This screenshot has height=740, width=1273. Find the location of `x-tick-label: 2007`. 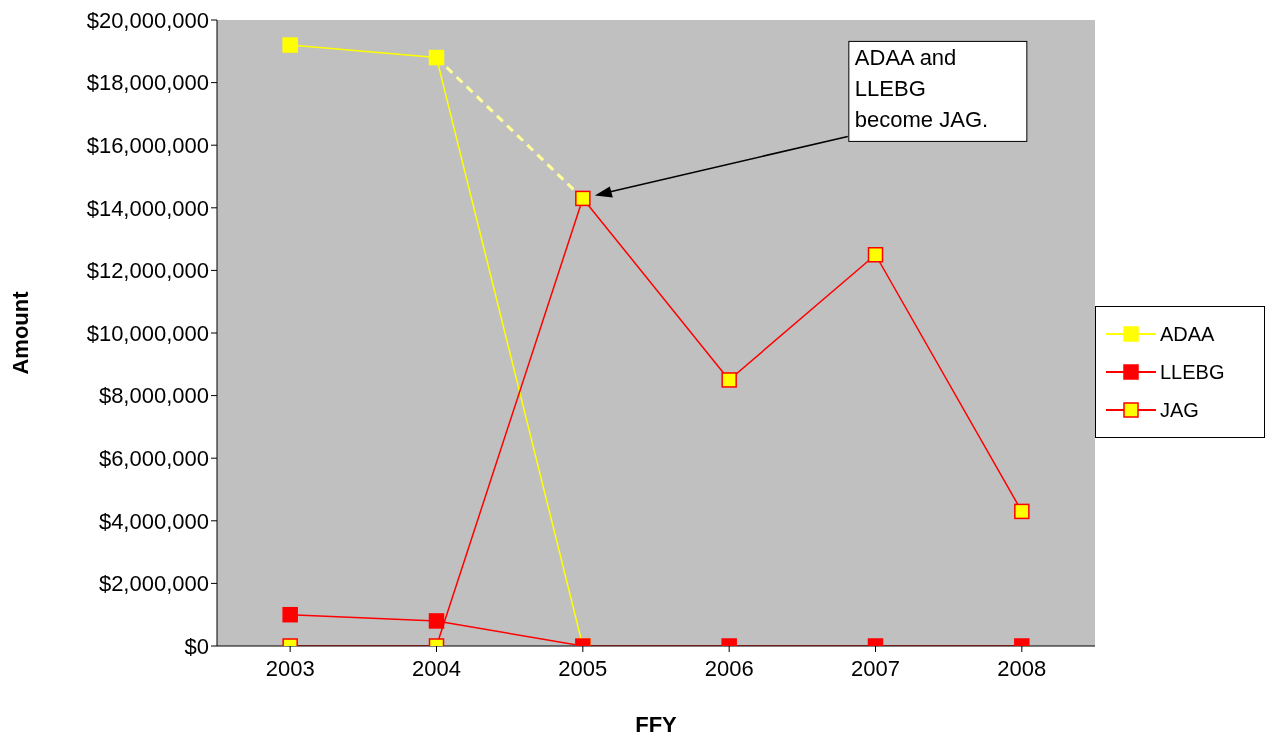

x-tick-label: 2007 is located at coordinates (875, 668).